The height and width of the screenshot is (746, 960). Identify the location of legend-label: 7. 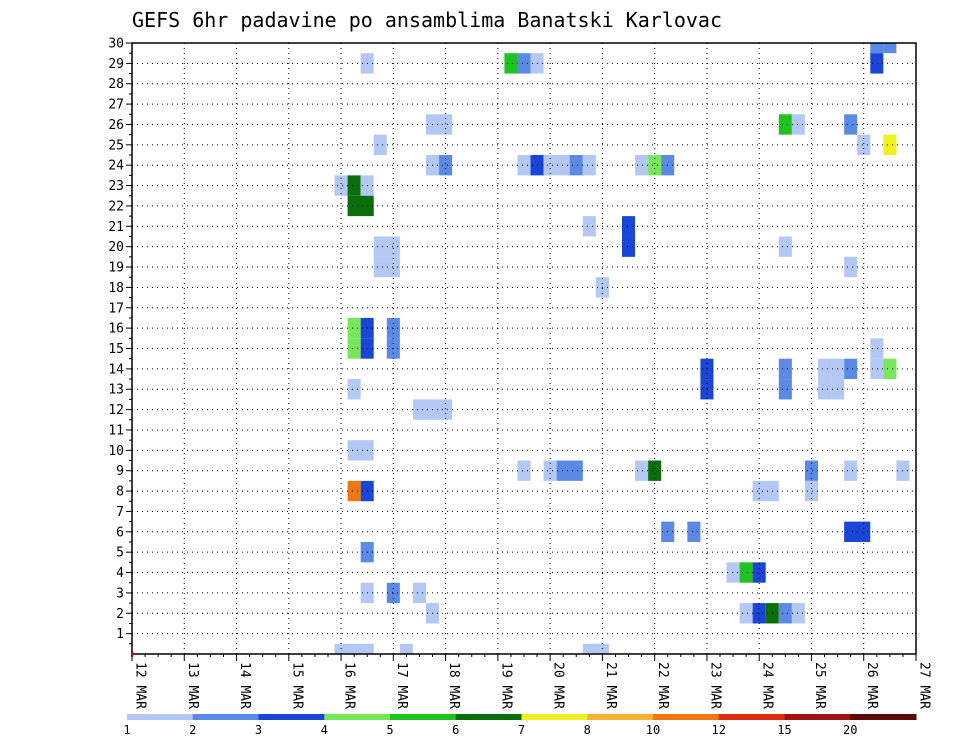
(521, 730).